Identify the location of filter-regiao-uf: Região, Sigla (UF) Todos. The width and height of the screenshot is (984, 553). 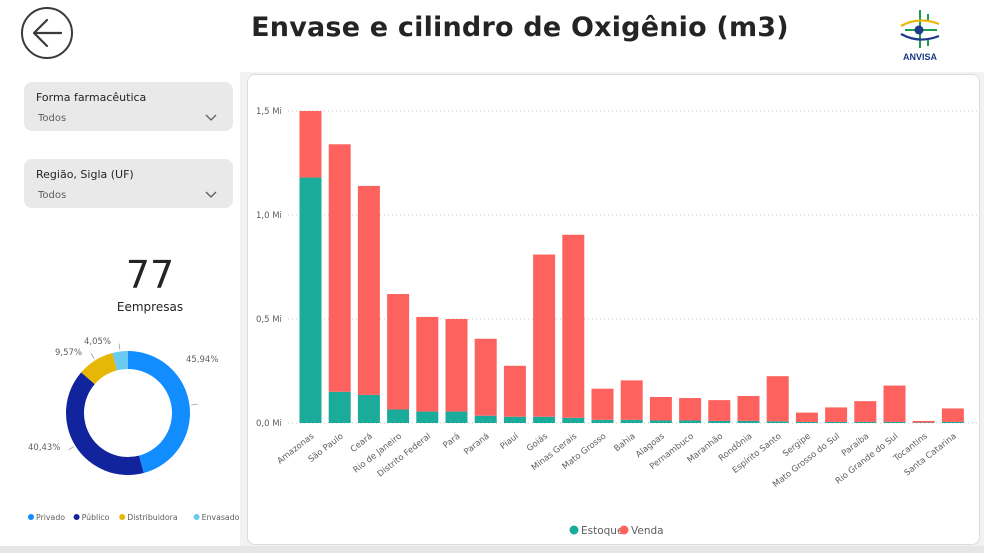
(128, 183).